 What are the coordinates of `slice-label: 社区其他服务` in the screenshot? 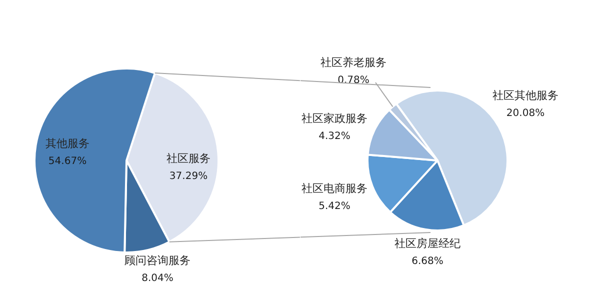 It's located at (525, 95).